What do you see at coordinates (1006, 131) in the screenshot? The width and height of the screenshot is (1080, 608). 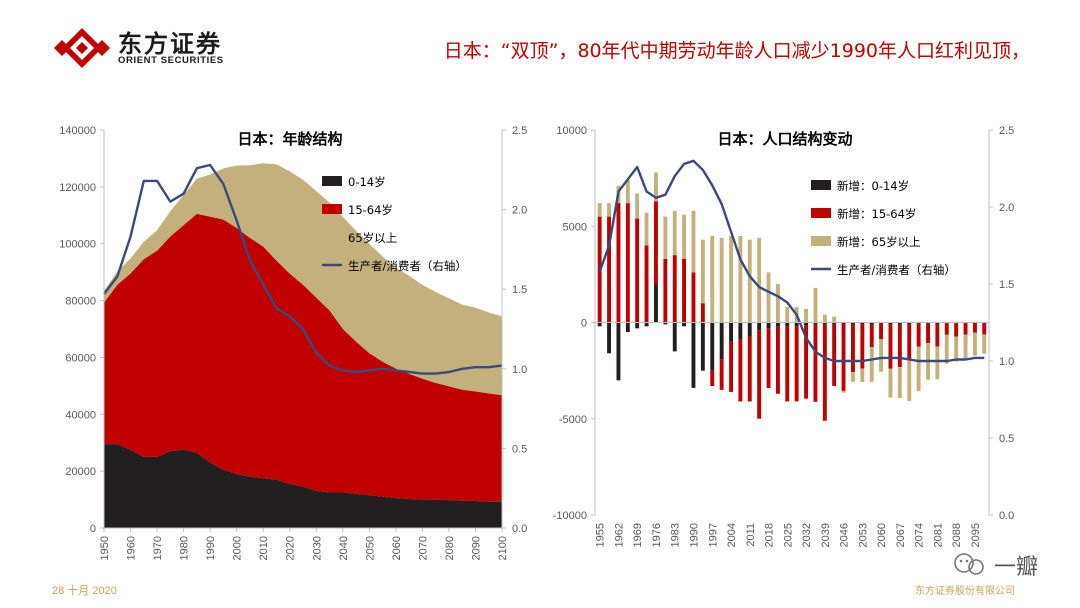 I see `y-right-tick-label: 2.5` at bounding box center [1006, 131].